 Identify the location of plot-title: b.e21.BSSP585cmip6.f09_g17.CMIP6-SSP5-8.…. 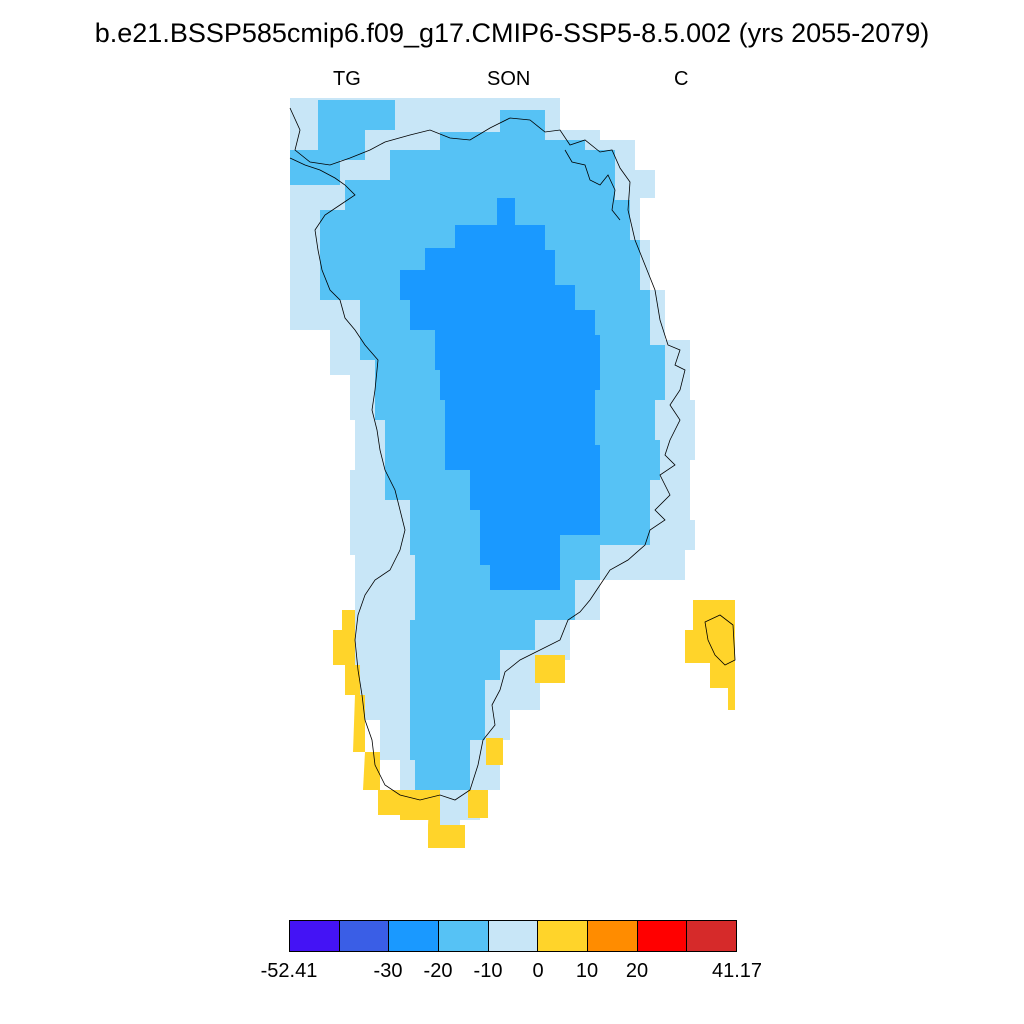
(512, 33).